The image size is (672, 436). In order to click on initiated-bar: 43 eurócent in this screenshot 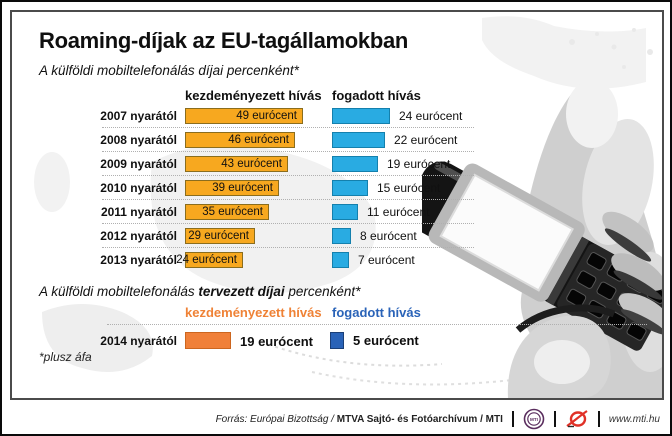, I will do `click(236, 164)`.